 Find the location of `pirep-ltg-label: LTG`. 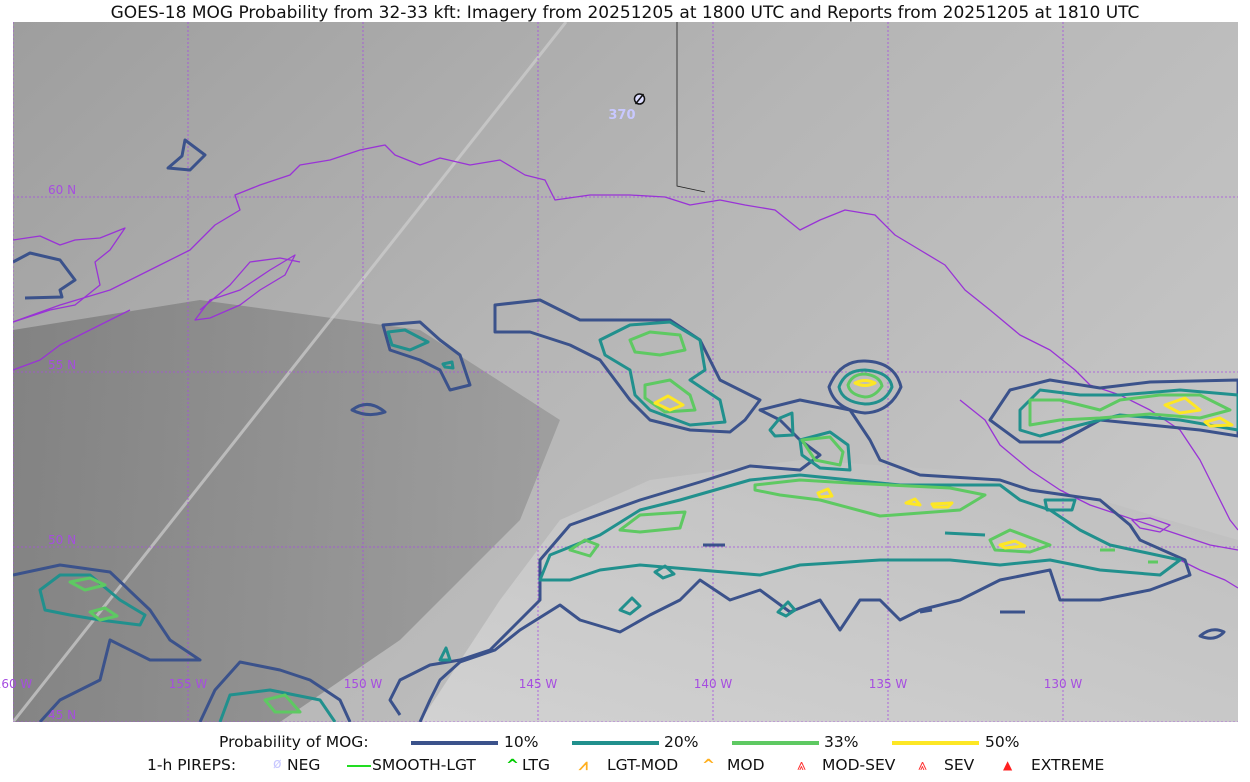

pirep-ltg-label: LTG is located at coordinates (536, 765).